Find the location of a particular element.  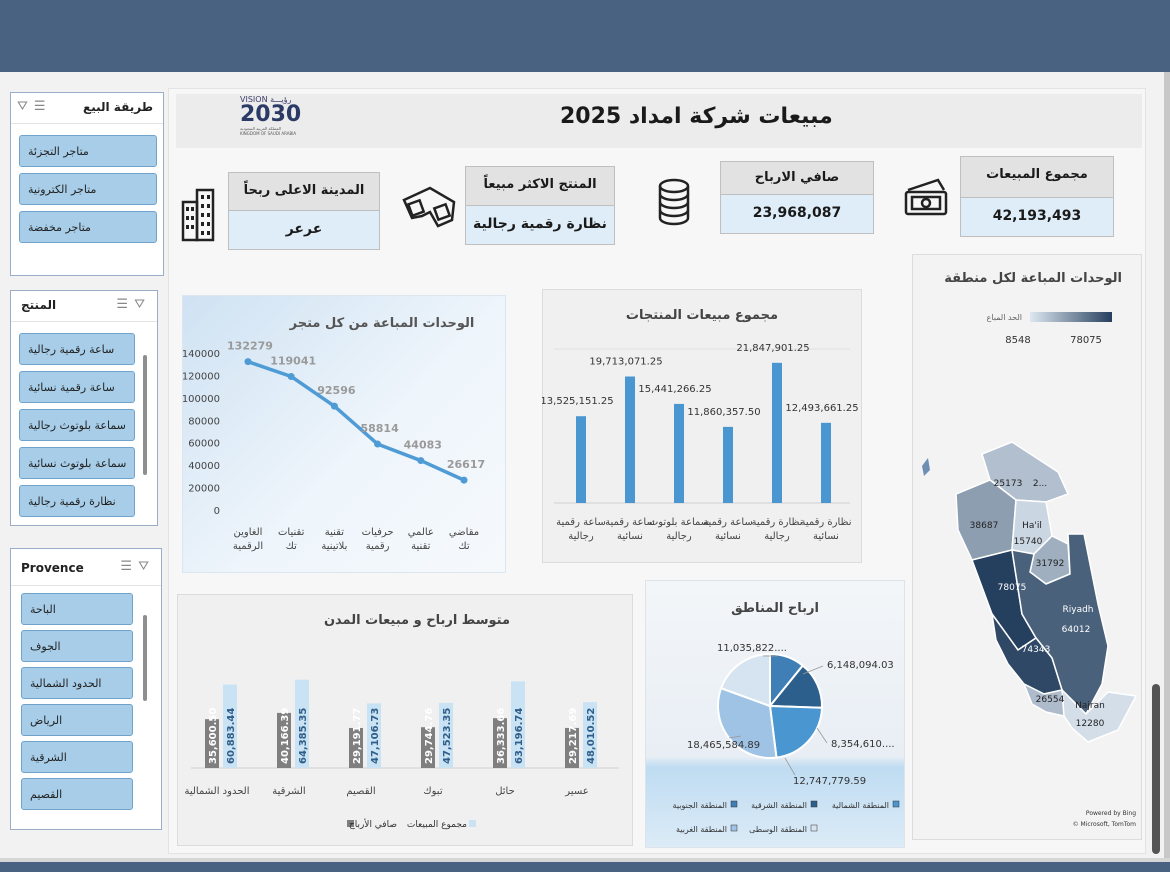

slicer-header: طريقة البيع ⛛☰ is located at coordinates (87, 108).